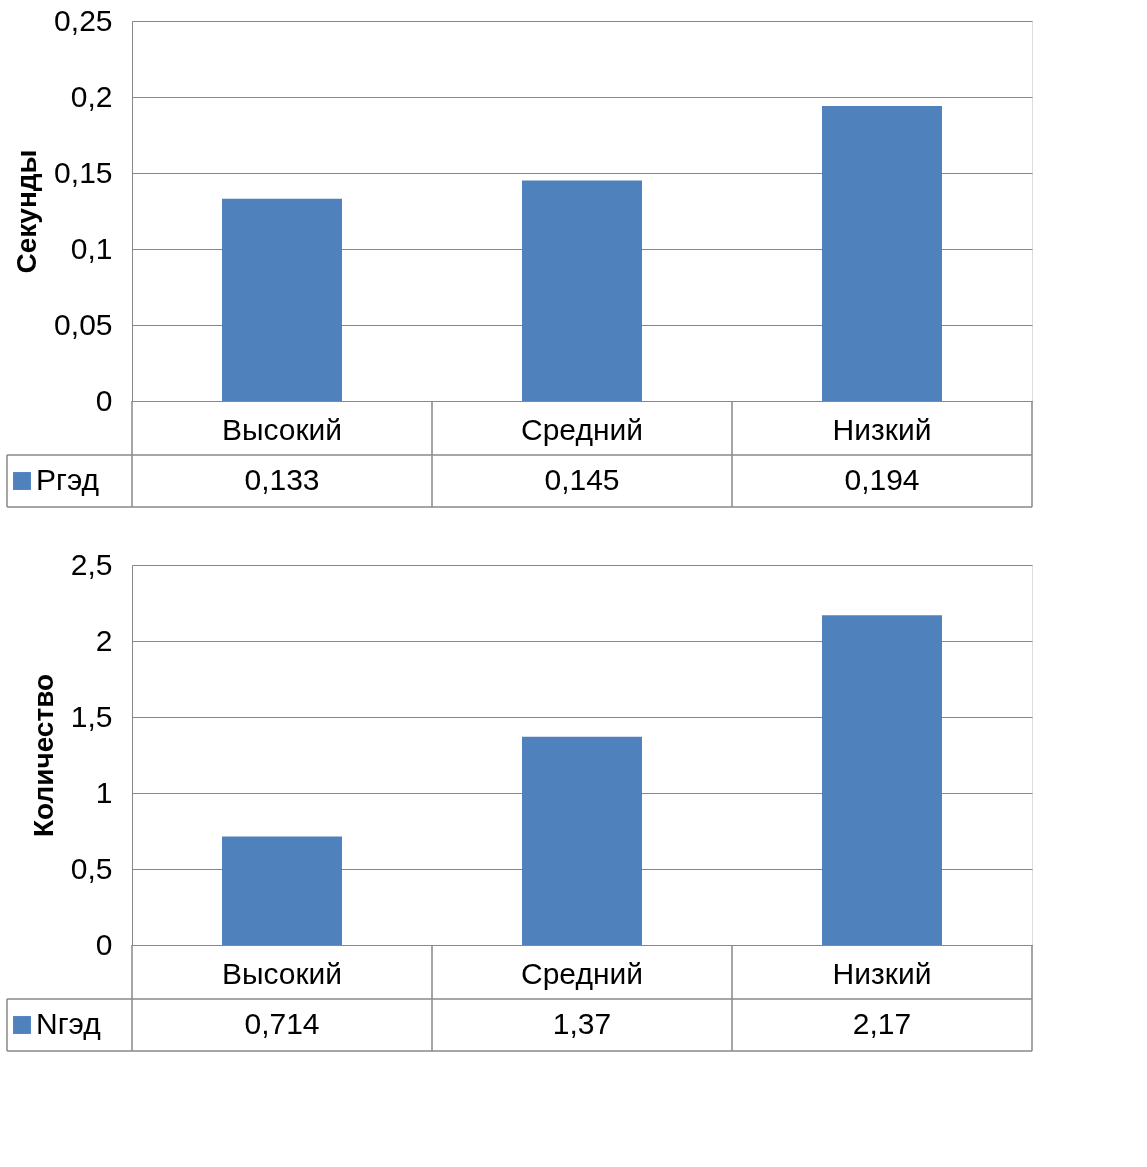  Describe the element at coordinates (104, 640) in the screenshot. I see `y-tick-label: 2` at that location.